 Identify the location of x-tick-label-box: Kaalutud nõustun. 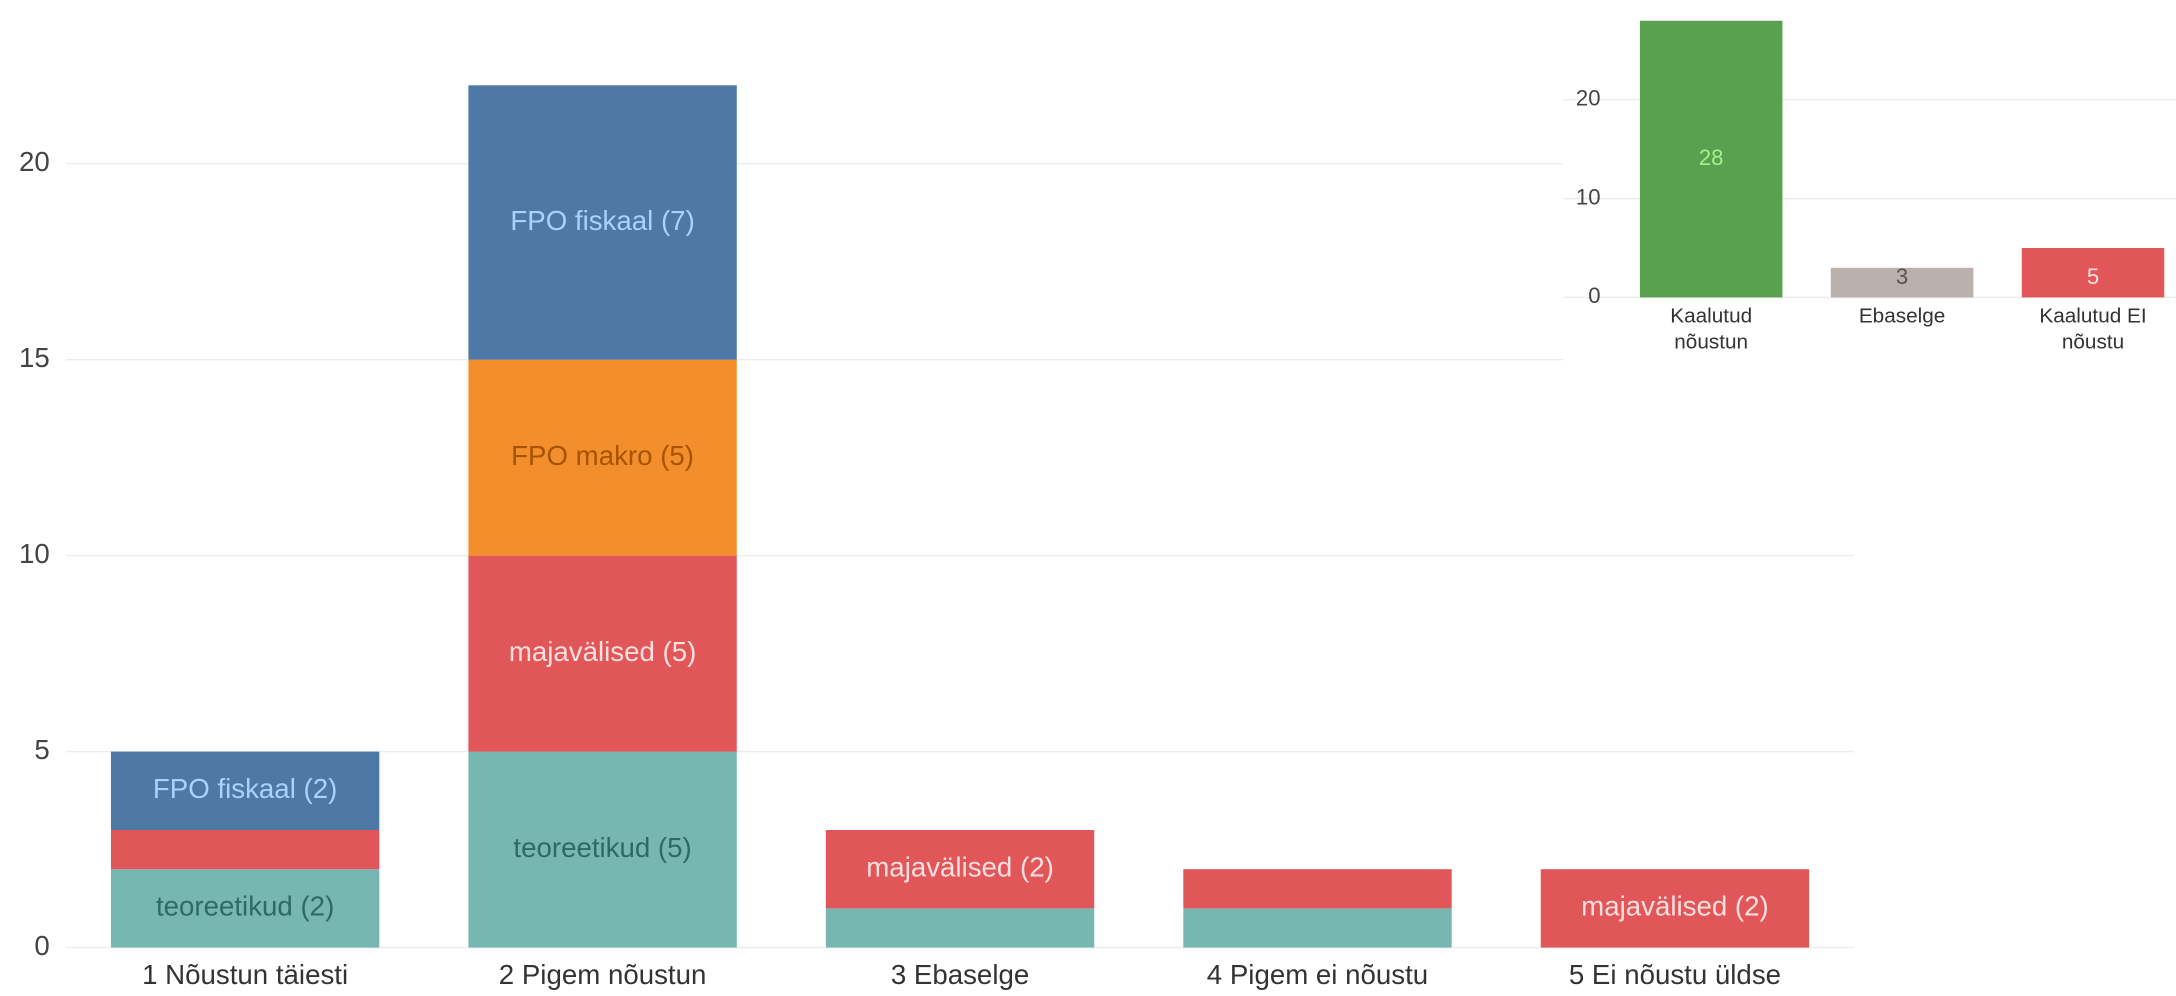
(1711, 329).